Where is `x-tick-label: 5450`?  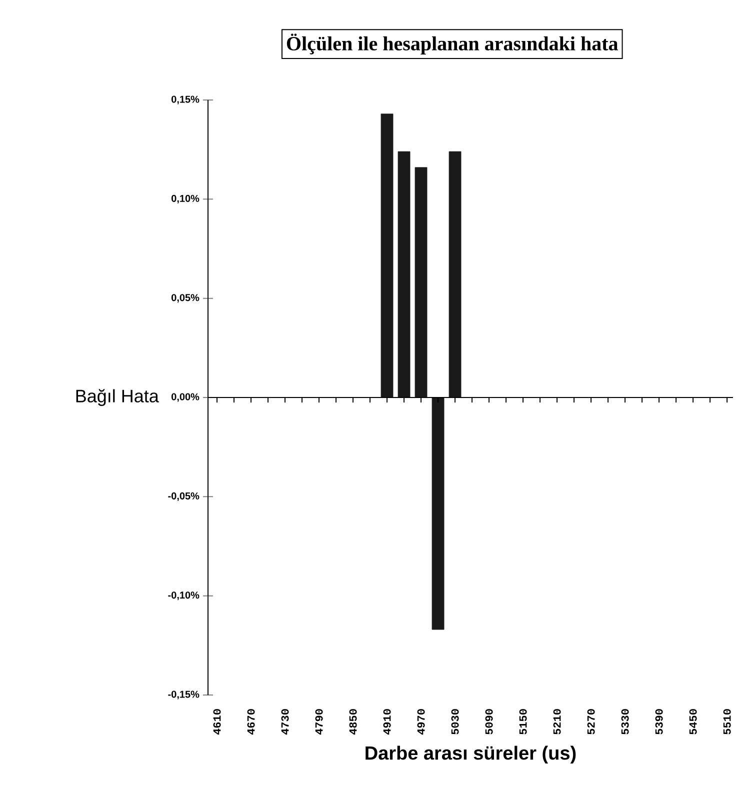 x-tick-label: 5450 is located at coordinates (693, 721).